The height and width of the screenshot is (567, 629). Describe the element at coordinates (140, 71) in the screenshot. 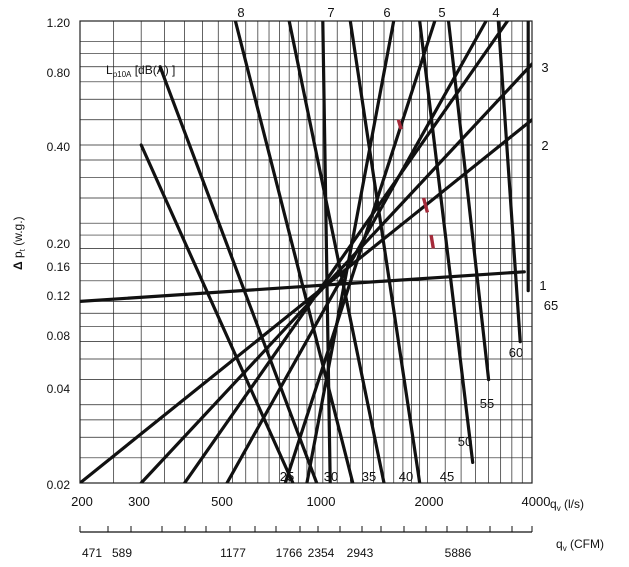

I see `inner-label: Lp10A [dB(A) ]` at that location.